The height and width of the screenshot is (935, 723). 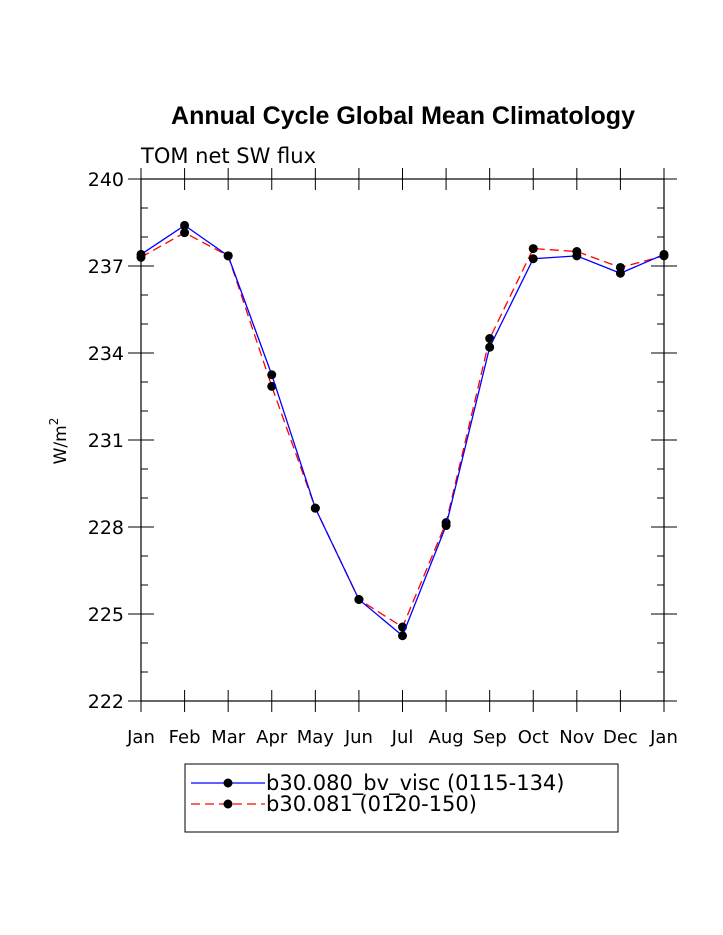 What do you see at coordinates (533, 737) in the screenshot?
I see `x-tick-label: Oct` at bounding box center [533, 737].